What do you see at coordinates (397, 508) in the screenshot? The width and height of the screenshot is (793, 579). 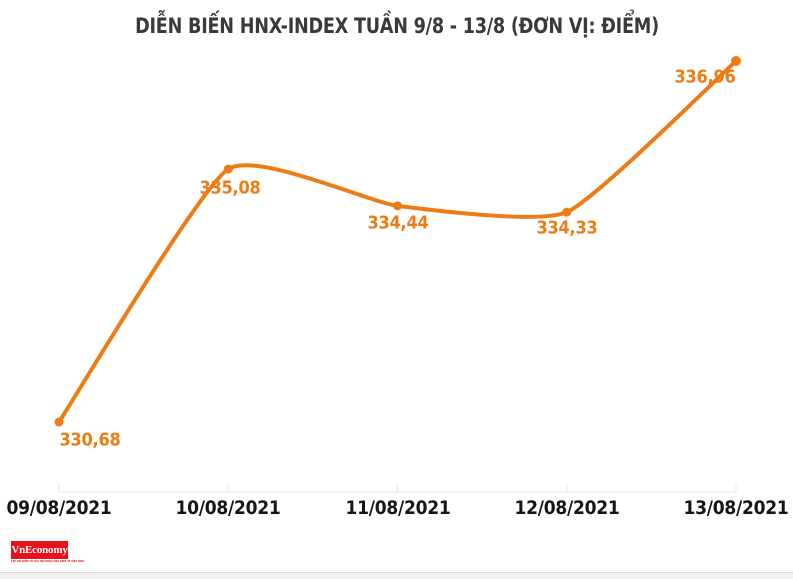 I see `x-axis-label: 11/08/2021` at bounding box center [397, 508].